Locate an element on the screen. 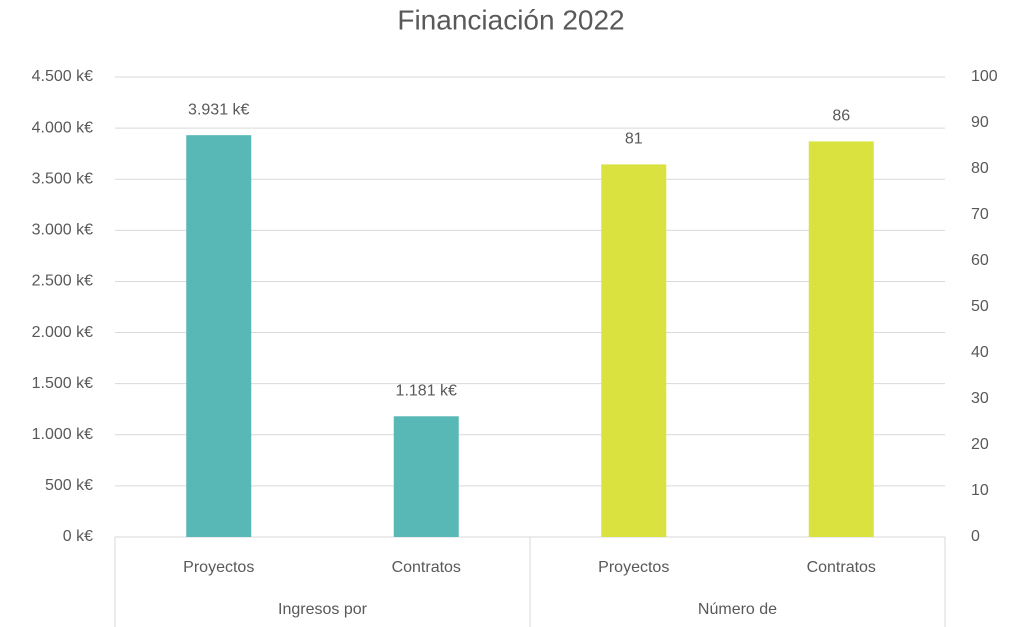 The height and width of the screenshot is (627, 1011). y-tick-label: 2.500 k€ is located at coordinates (62, 281).